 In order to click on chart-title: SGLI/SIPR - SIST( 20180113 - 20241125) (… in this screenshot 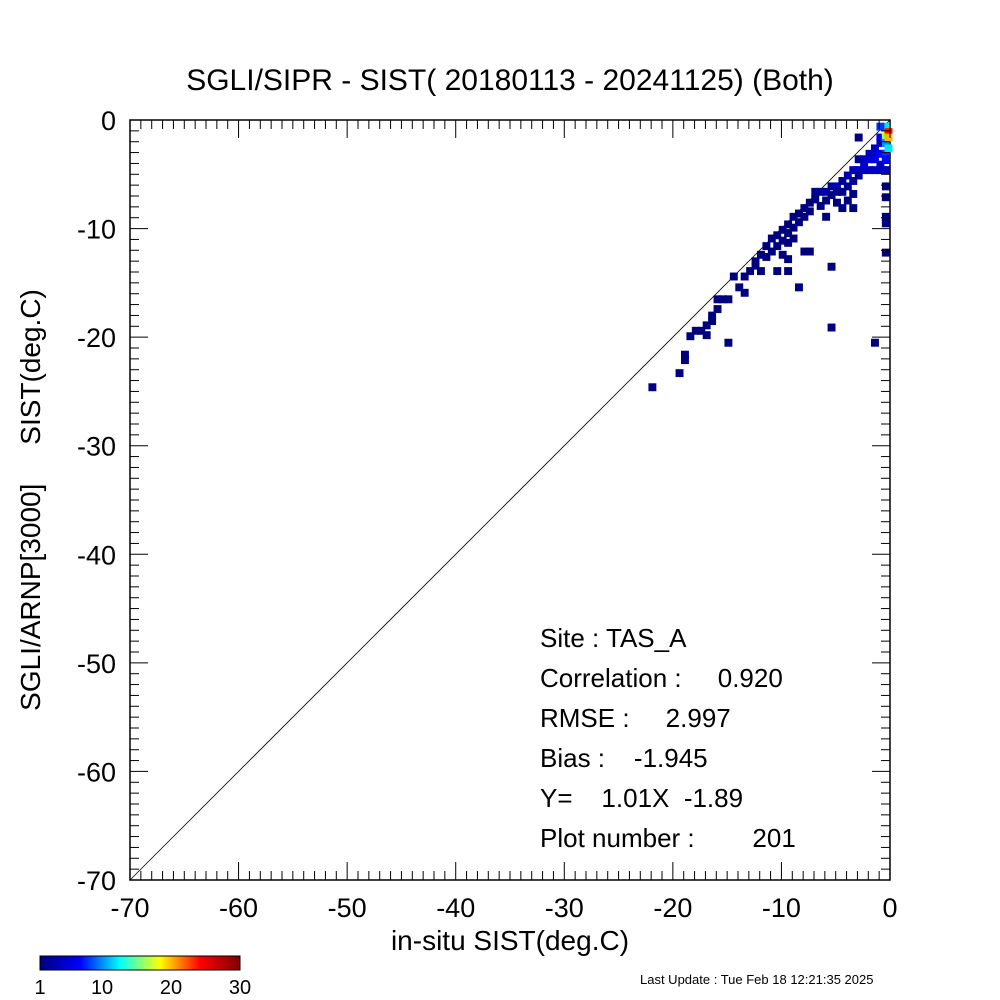, I will do `click(510, 80)`.